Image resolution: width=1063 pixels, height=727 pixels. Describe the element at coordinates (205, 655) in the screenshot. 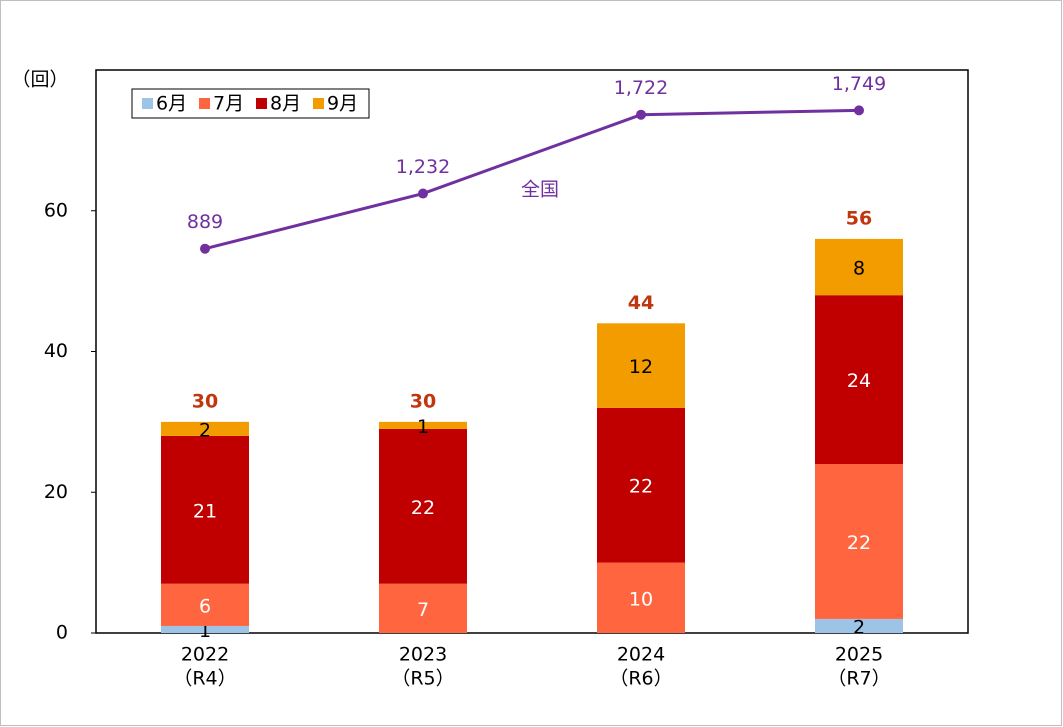

I see `x-tick-label: 2022` at that location.